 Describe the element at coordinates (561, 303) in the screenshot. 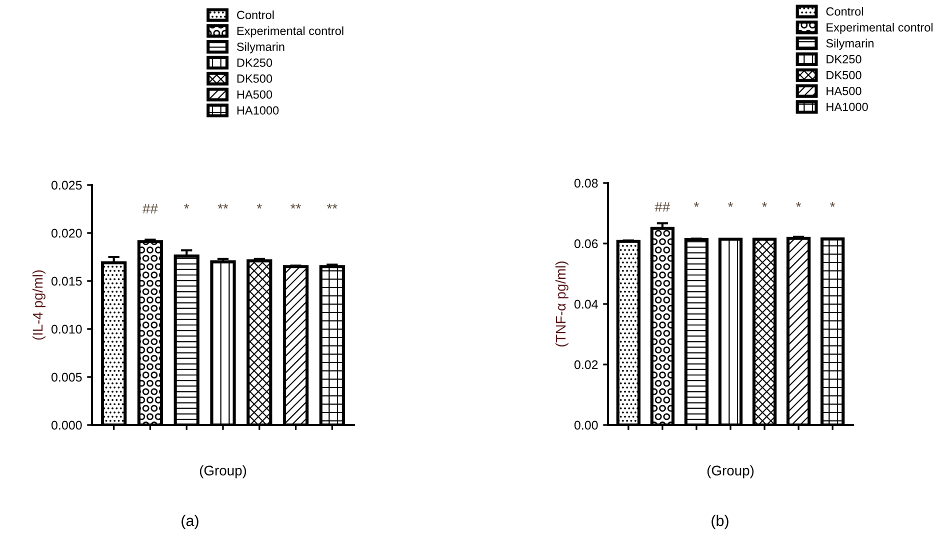

I see `y-axis-title: (TNF-α pg/ml)` at that location.